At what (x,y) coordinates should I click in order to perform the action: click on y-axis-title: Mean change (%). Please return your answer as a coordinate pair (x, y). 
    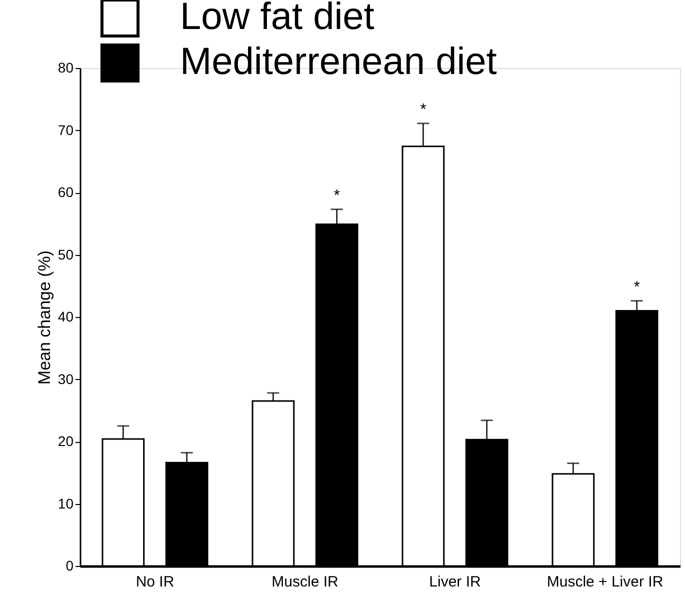
    Looking at the image, I should click on (44, 317).